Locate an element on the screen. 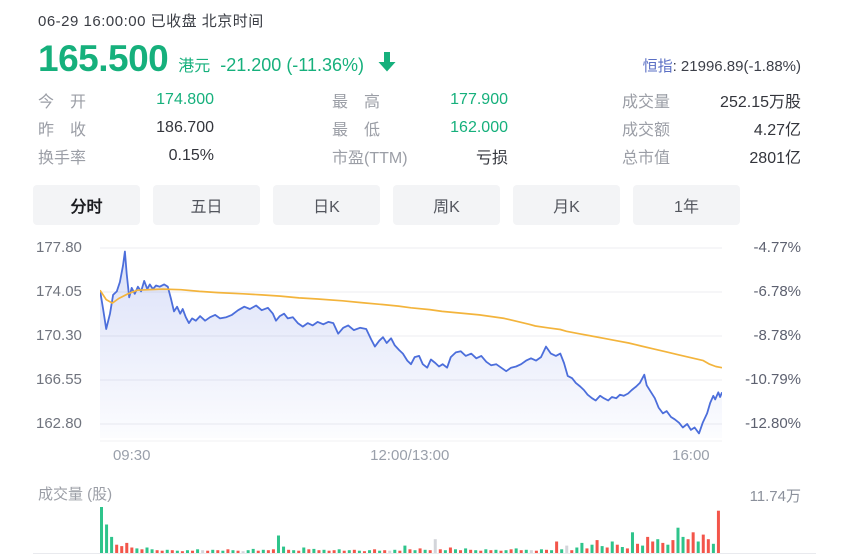 Image resolution: width=849 pixels, height=558 pixels. y-axis-percent-label: -6.78% is located at coordinates (777, 291).